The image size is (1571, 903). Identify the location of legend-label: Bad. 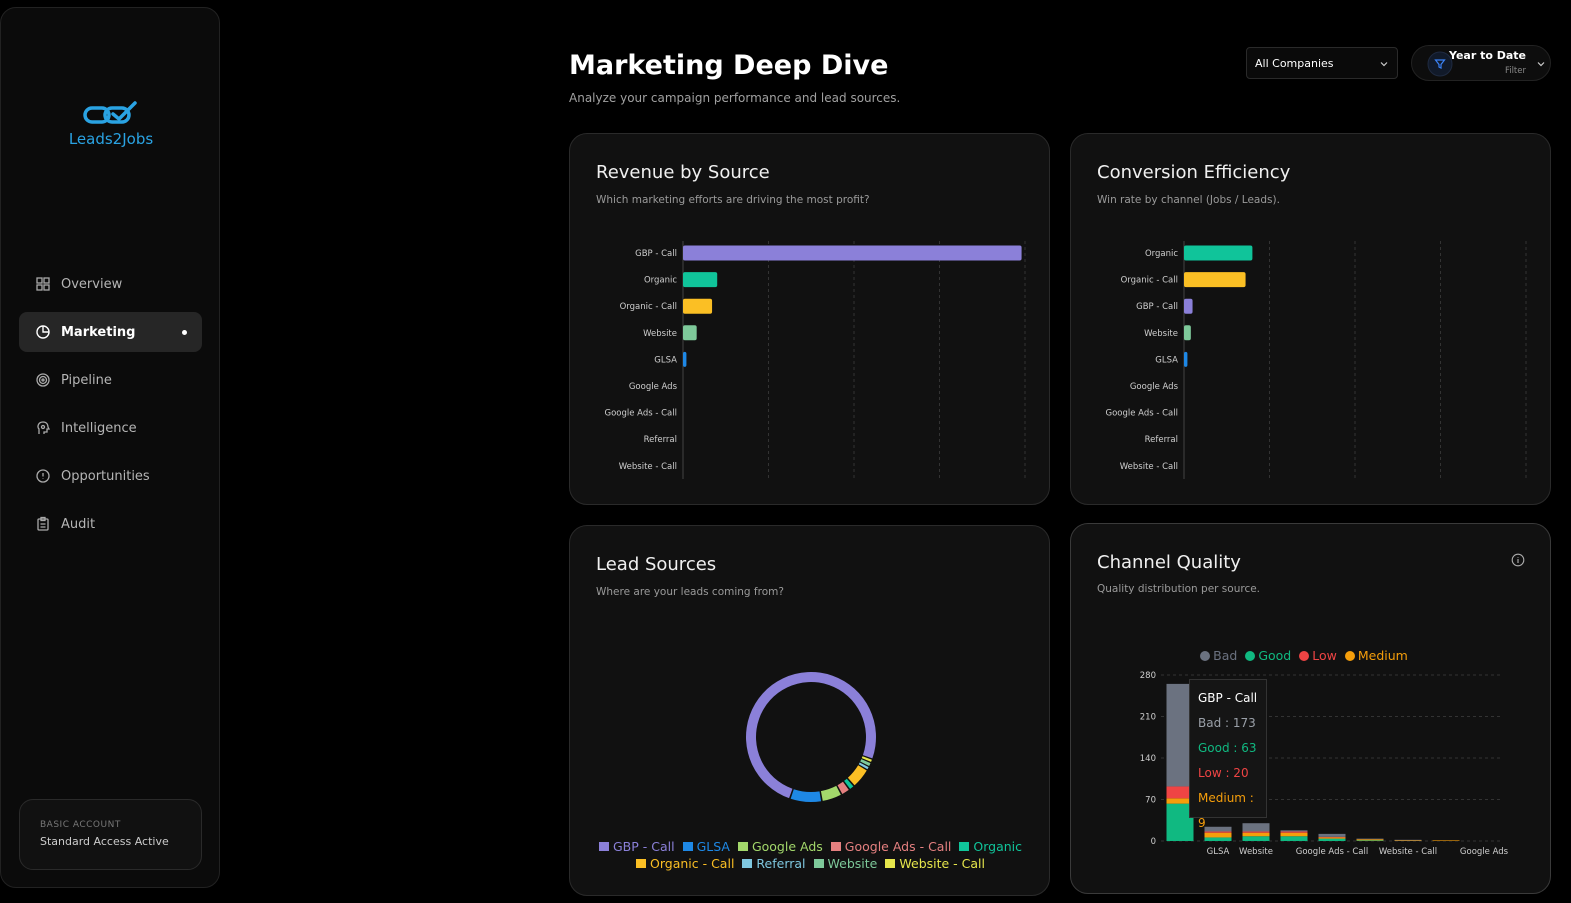
(1225, 655).